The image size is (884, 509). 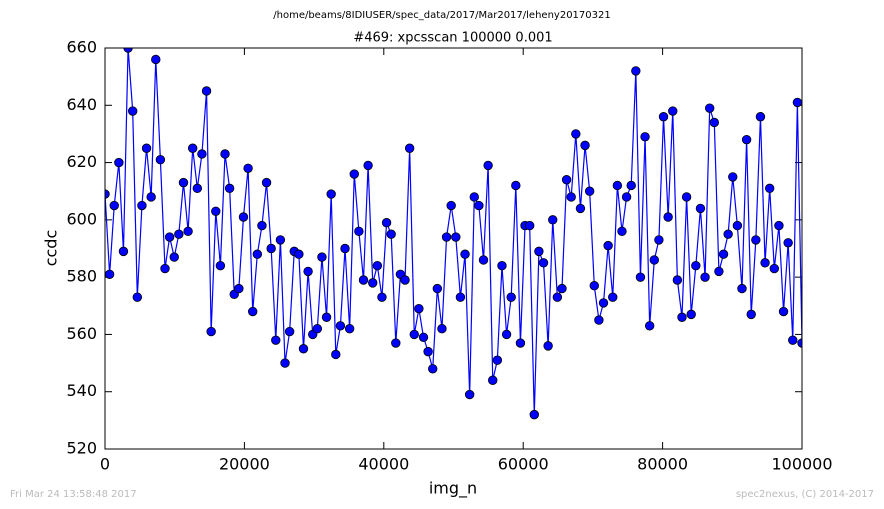 I want to click on y-tick-label: 580, so click(x=81, y=276).